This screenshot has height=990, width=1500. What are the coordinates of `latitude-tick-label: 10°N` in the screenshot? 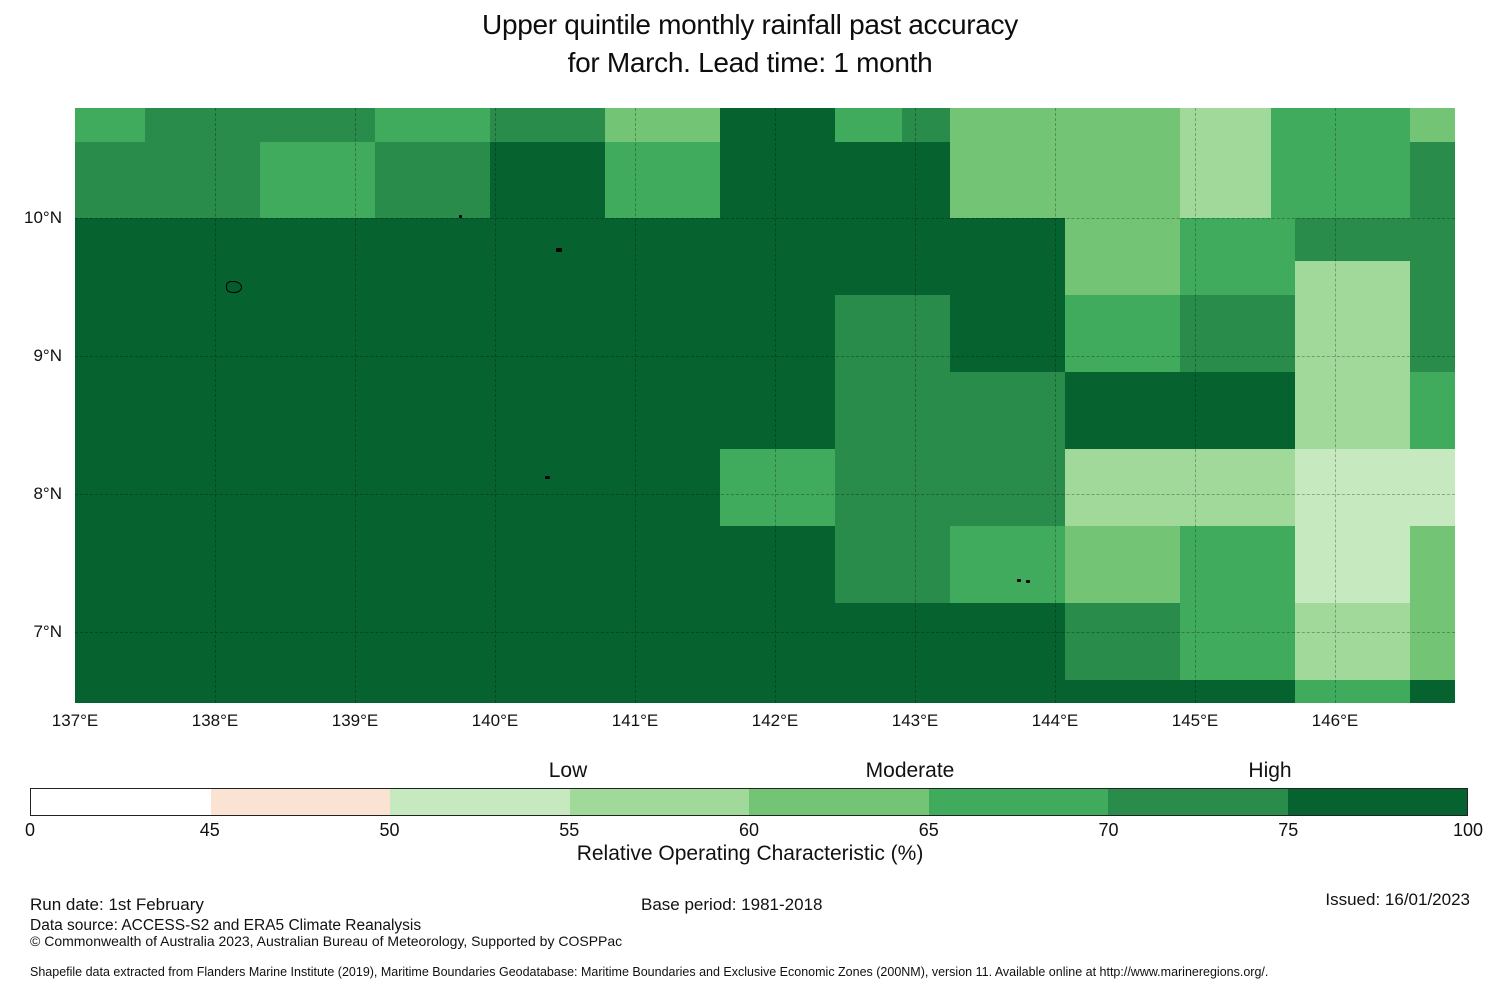 It's located at (43, 217).